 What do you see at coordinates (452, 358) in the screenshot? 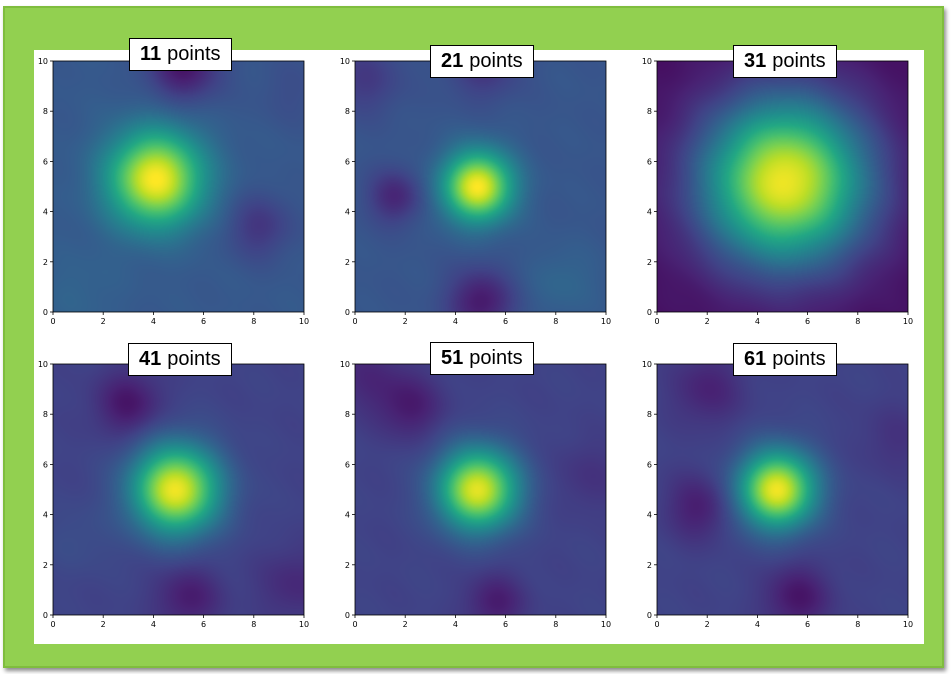
I see `panel-title-number: 51` at bounding box center [452, 358].